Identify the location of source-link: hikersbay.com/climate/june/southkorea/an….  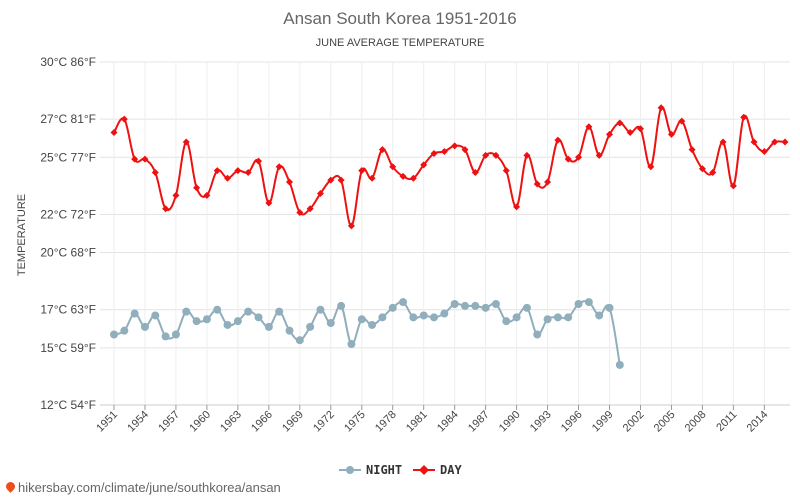
(142, 487).